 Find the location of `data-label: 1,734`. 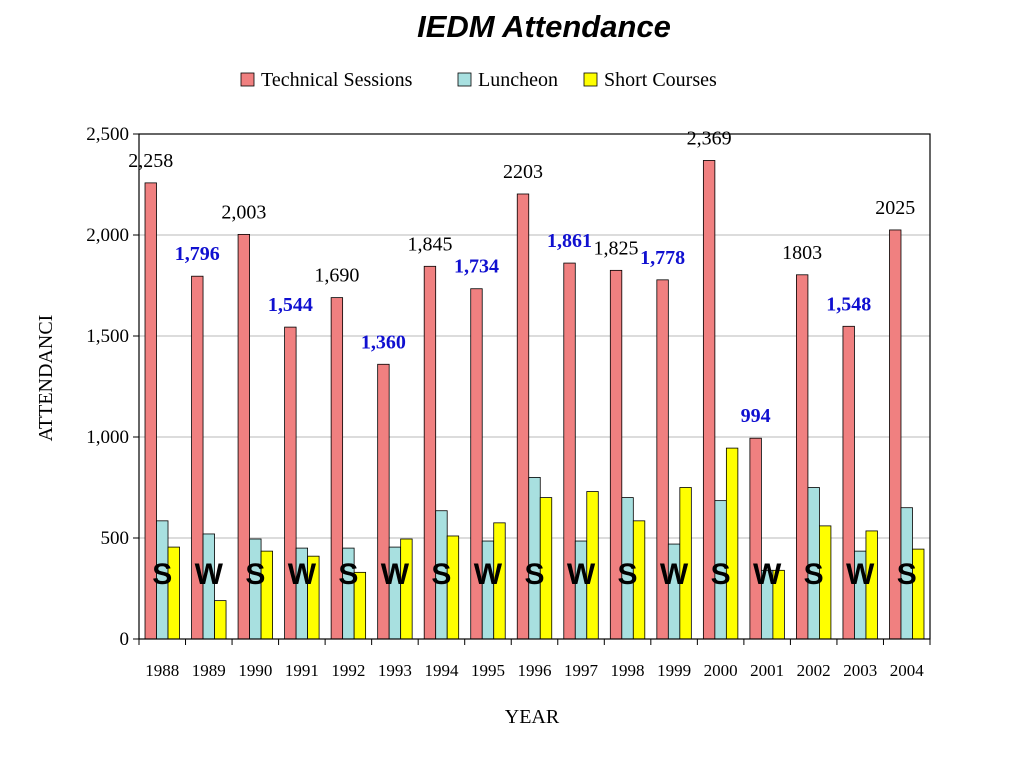

data-label: 1,734 is located at coordinates (476, 267).